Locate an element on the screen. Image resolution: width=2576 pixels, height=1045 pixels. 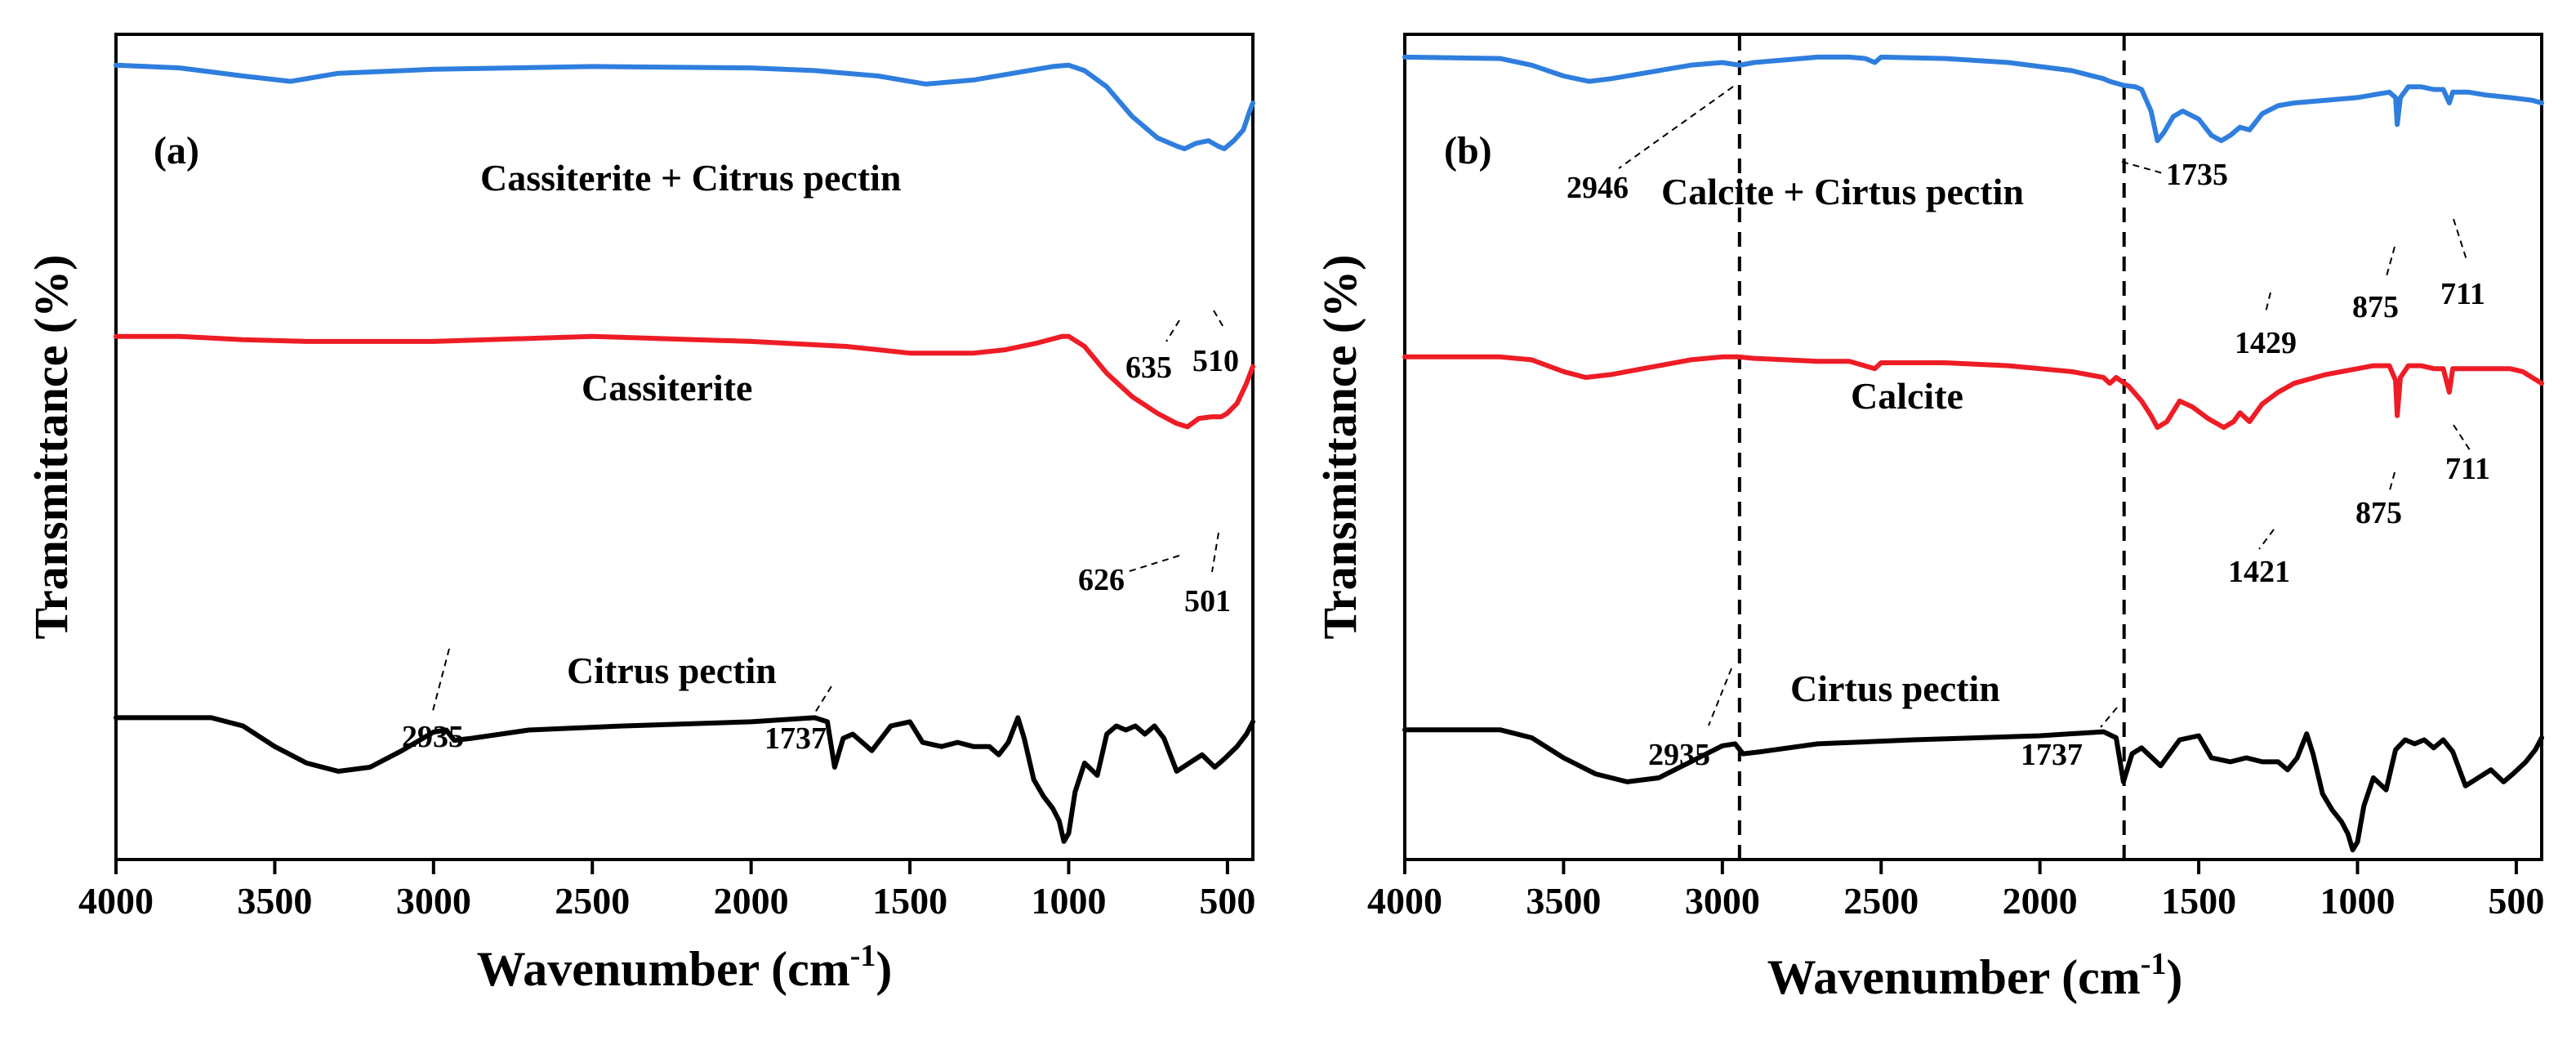
panel-b-peak-2935: 2935 is located at coordinates (1690, 720).